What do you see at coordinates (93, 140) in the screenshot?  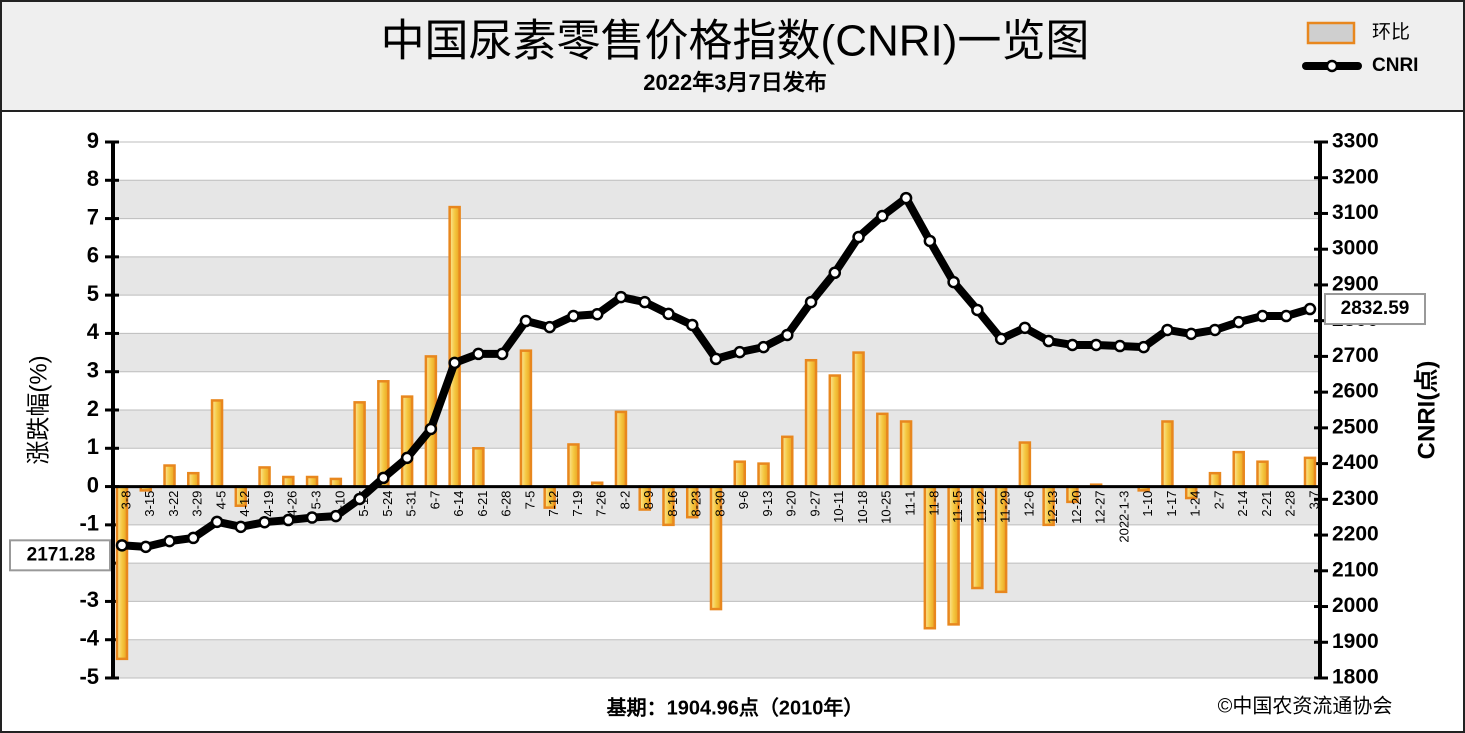 I see `y-tick-label: 9` at bounding box center [93, 140].